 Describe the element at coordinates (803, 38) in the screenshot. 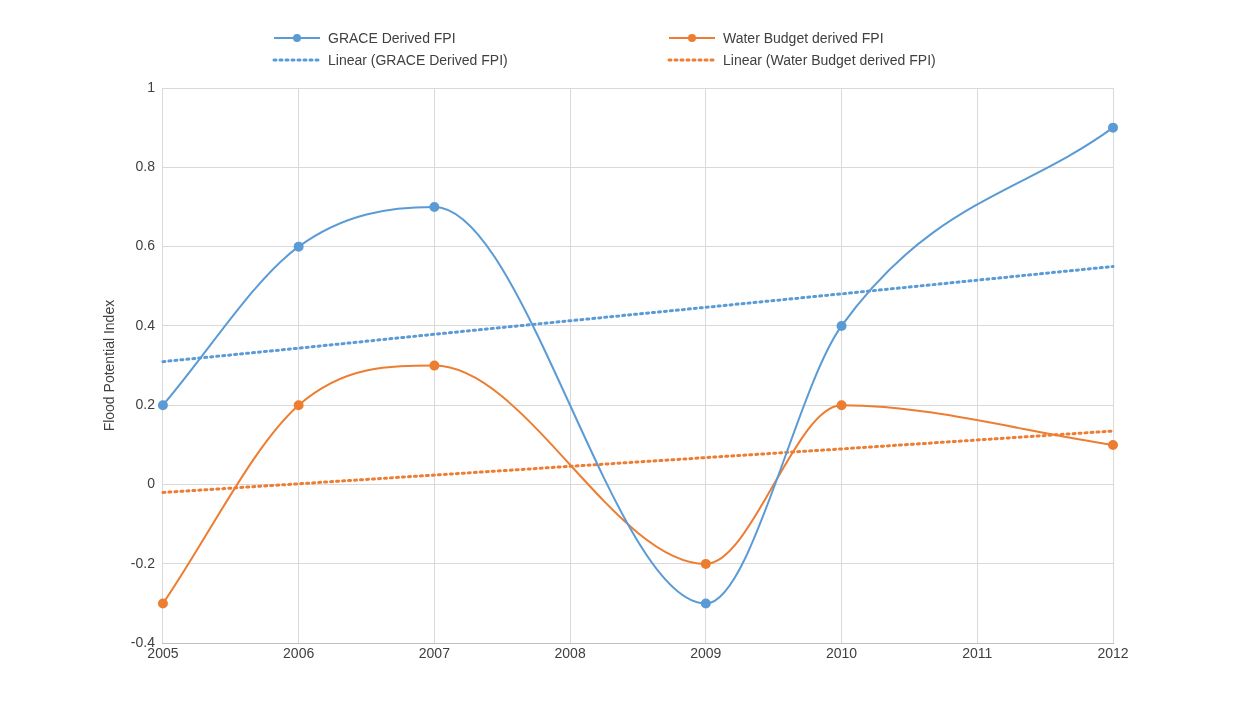

I see `legend-label: Water Budget derived FPI` at that location.